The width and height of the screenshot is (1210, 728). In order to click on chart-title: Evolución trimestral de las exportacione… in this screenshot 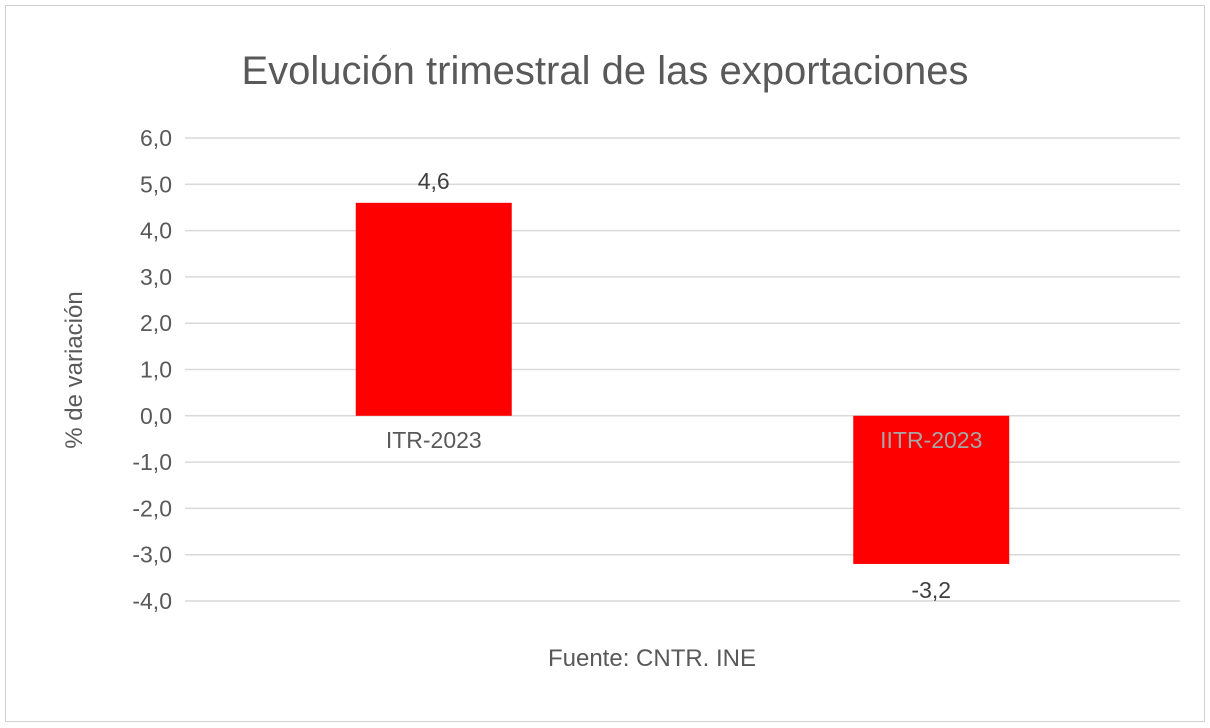, I will do `click(604, 71)`.